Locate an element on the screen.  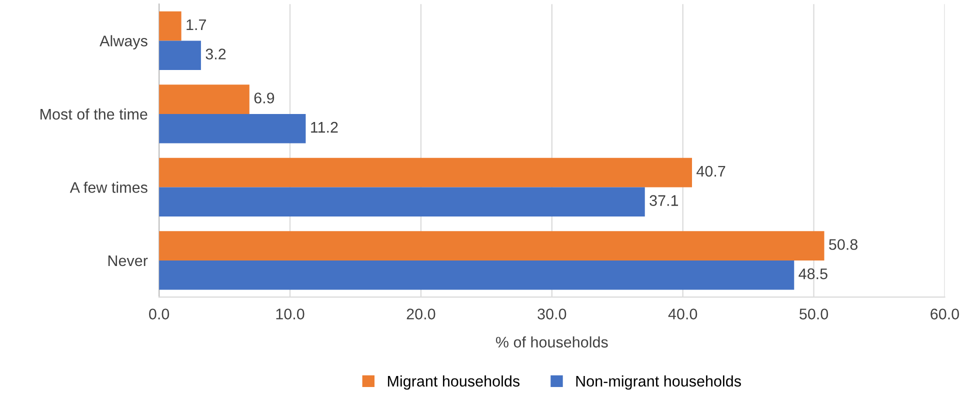
data-label: 37.1 is located at coordinates (664, 200).